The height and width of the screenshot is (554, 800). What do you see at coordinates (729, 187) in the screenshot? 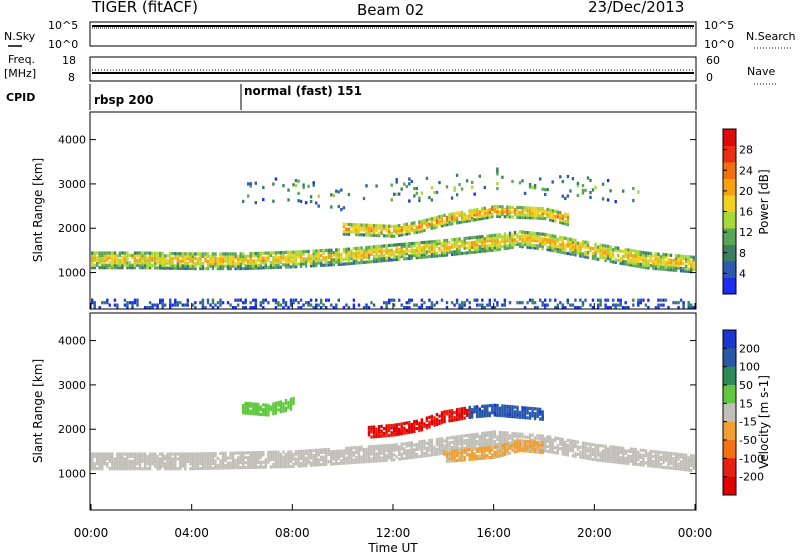
I see `colorbar-swatch` at bounding box center [729, 187].